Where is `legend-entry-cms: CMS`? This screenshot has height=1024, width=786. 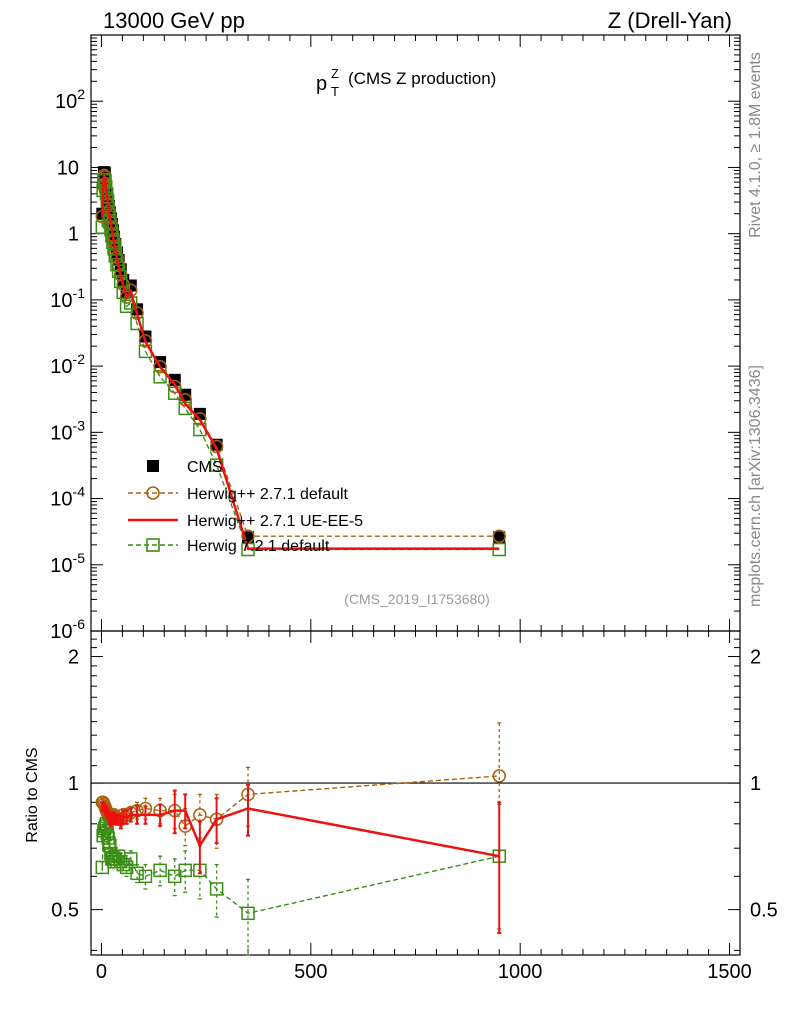
legend-entry-cms: CMS is located at coordinates (185, 467).